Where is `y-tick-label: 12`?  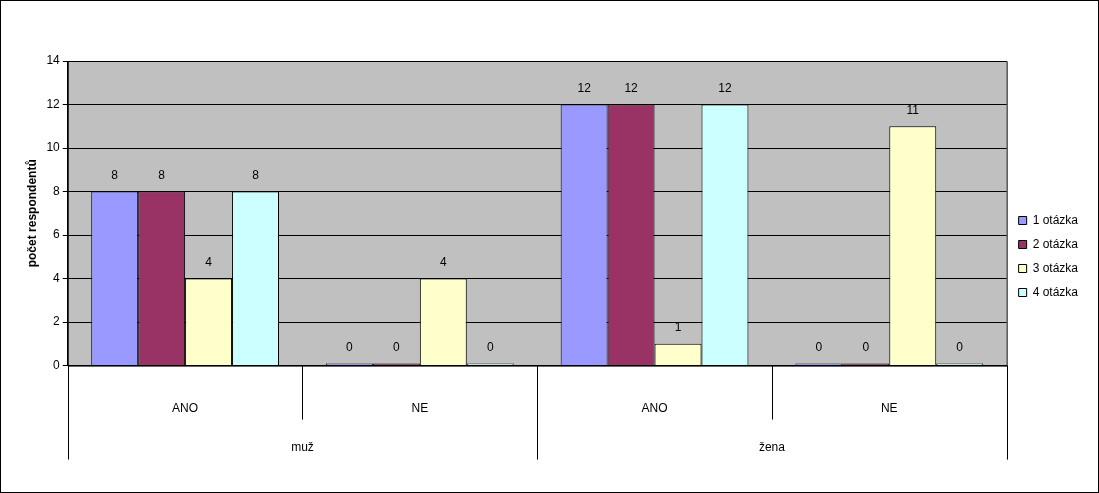 y-tick-label: 12 is located at coordinates (53, 103).